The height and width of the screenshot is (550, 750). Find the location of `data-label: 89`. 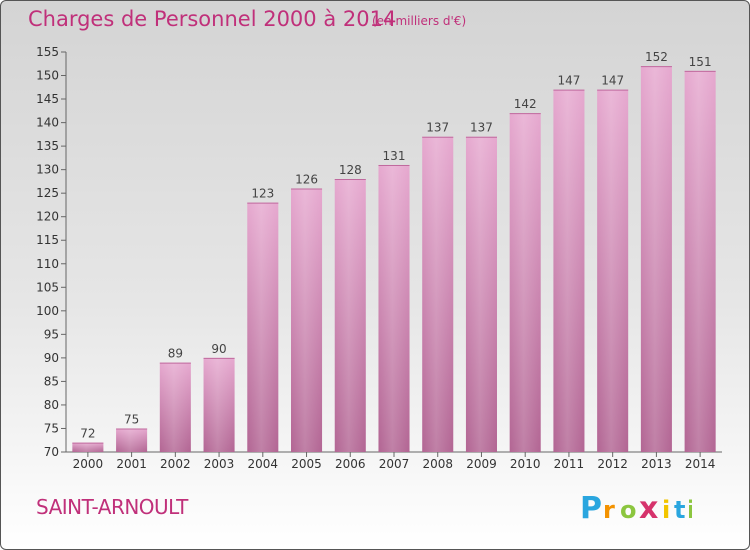

data-label: 89 is located at coordinates (175, 354).